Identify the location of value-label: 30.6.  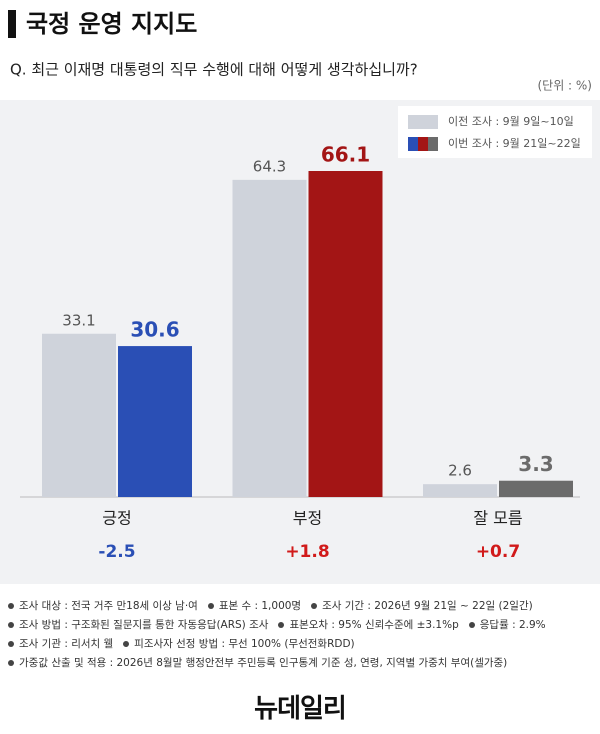
(154, 330).